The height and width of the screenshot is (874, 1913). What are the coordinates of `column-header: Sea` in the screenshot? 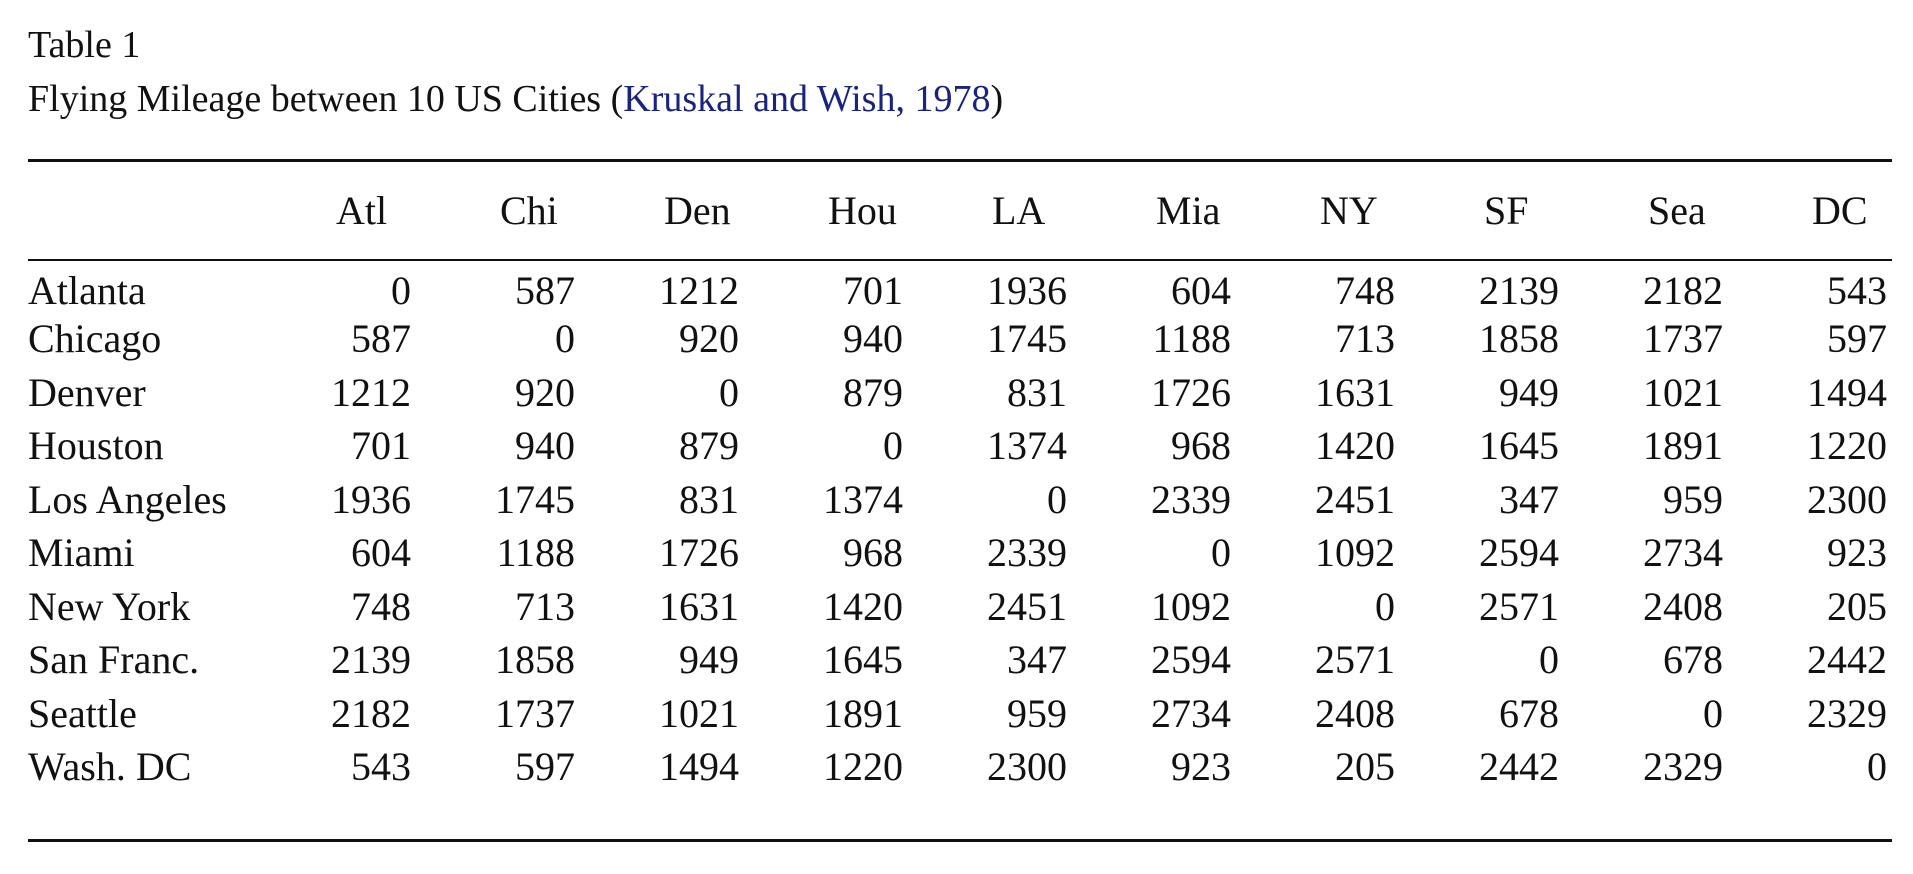 It's located at (1677, 210).